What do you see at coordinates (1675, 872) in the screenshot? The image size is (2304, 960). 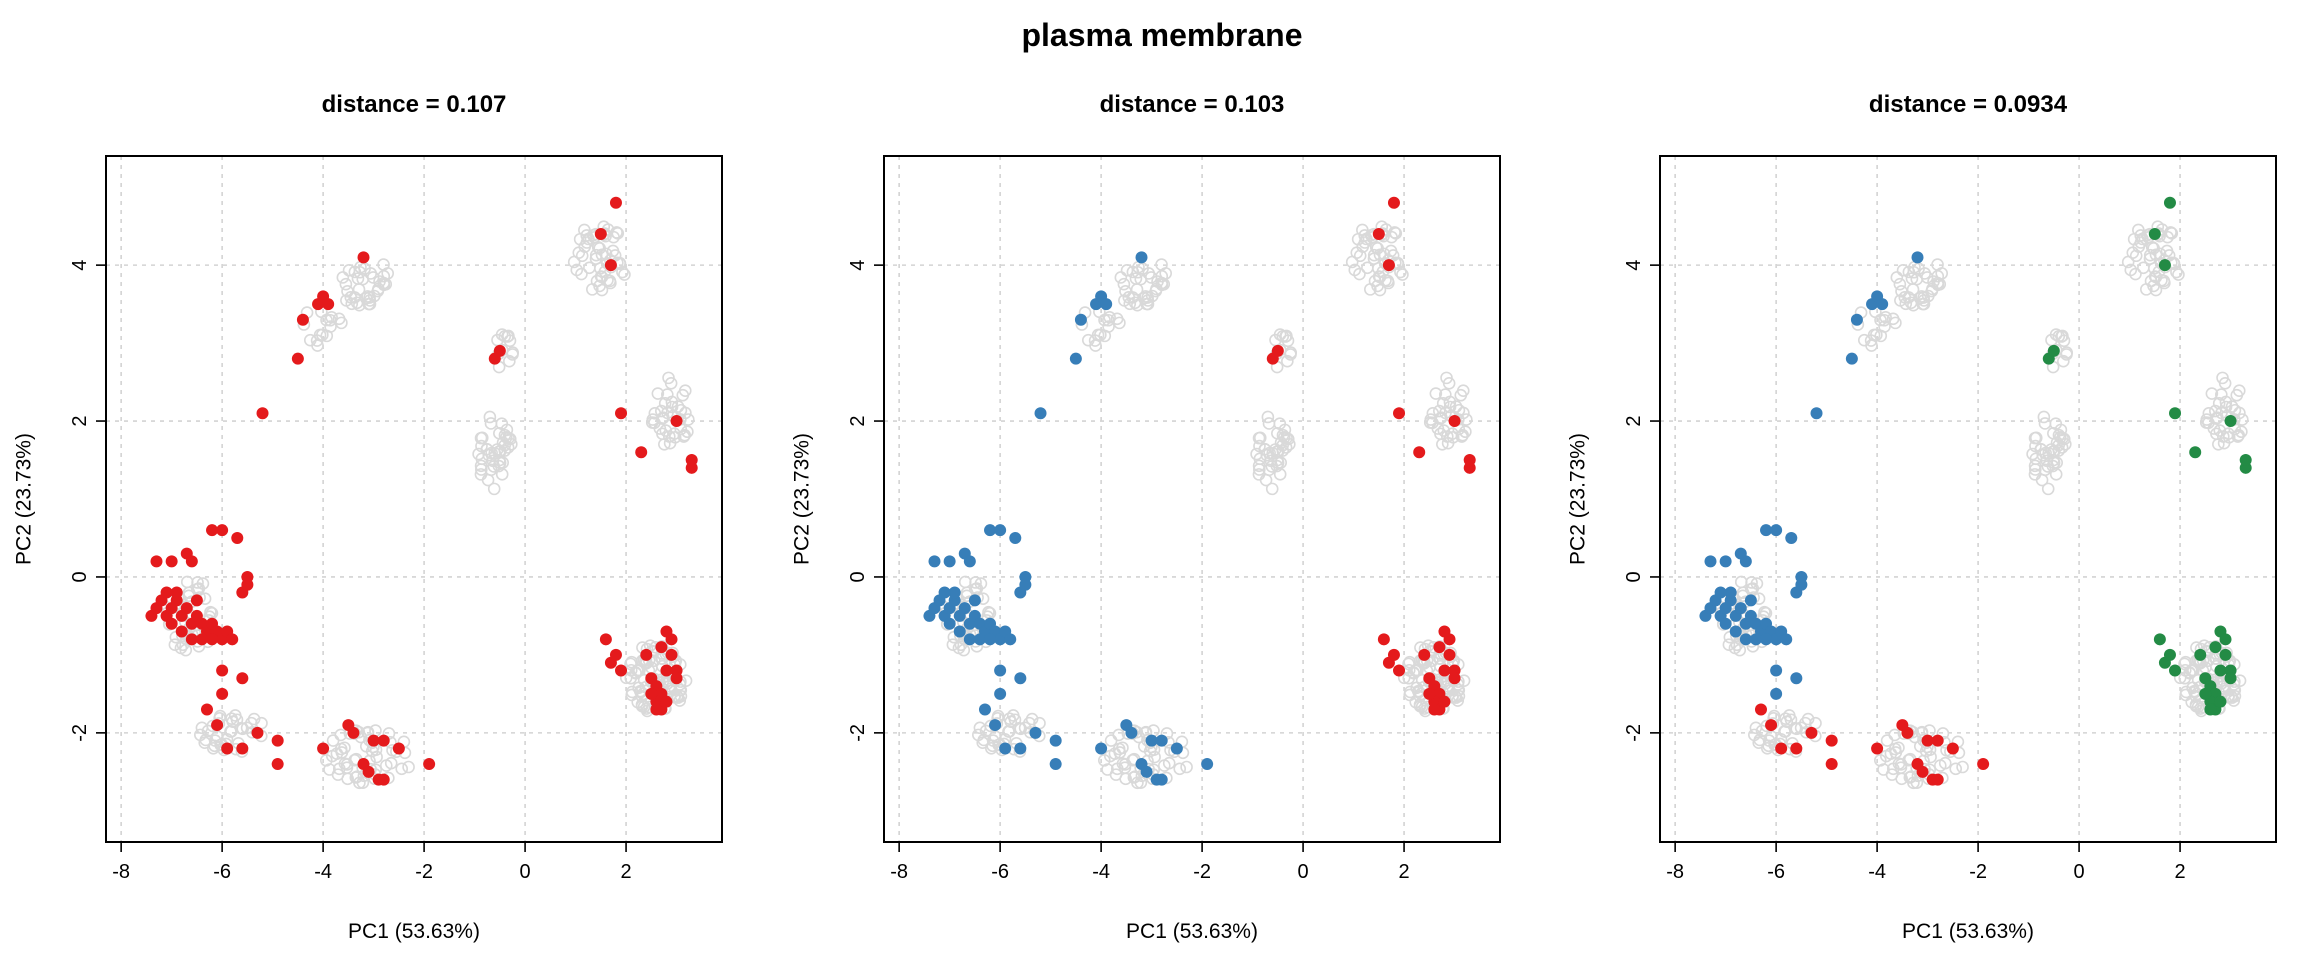 I see `x-tick-label: -8` at bounding box center [1675, 872].